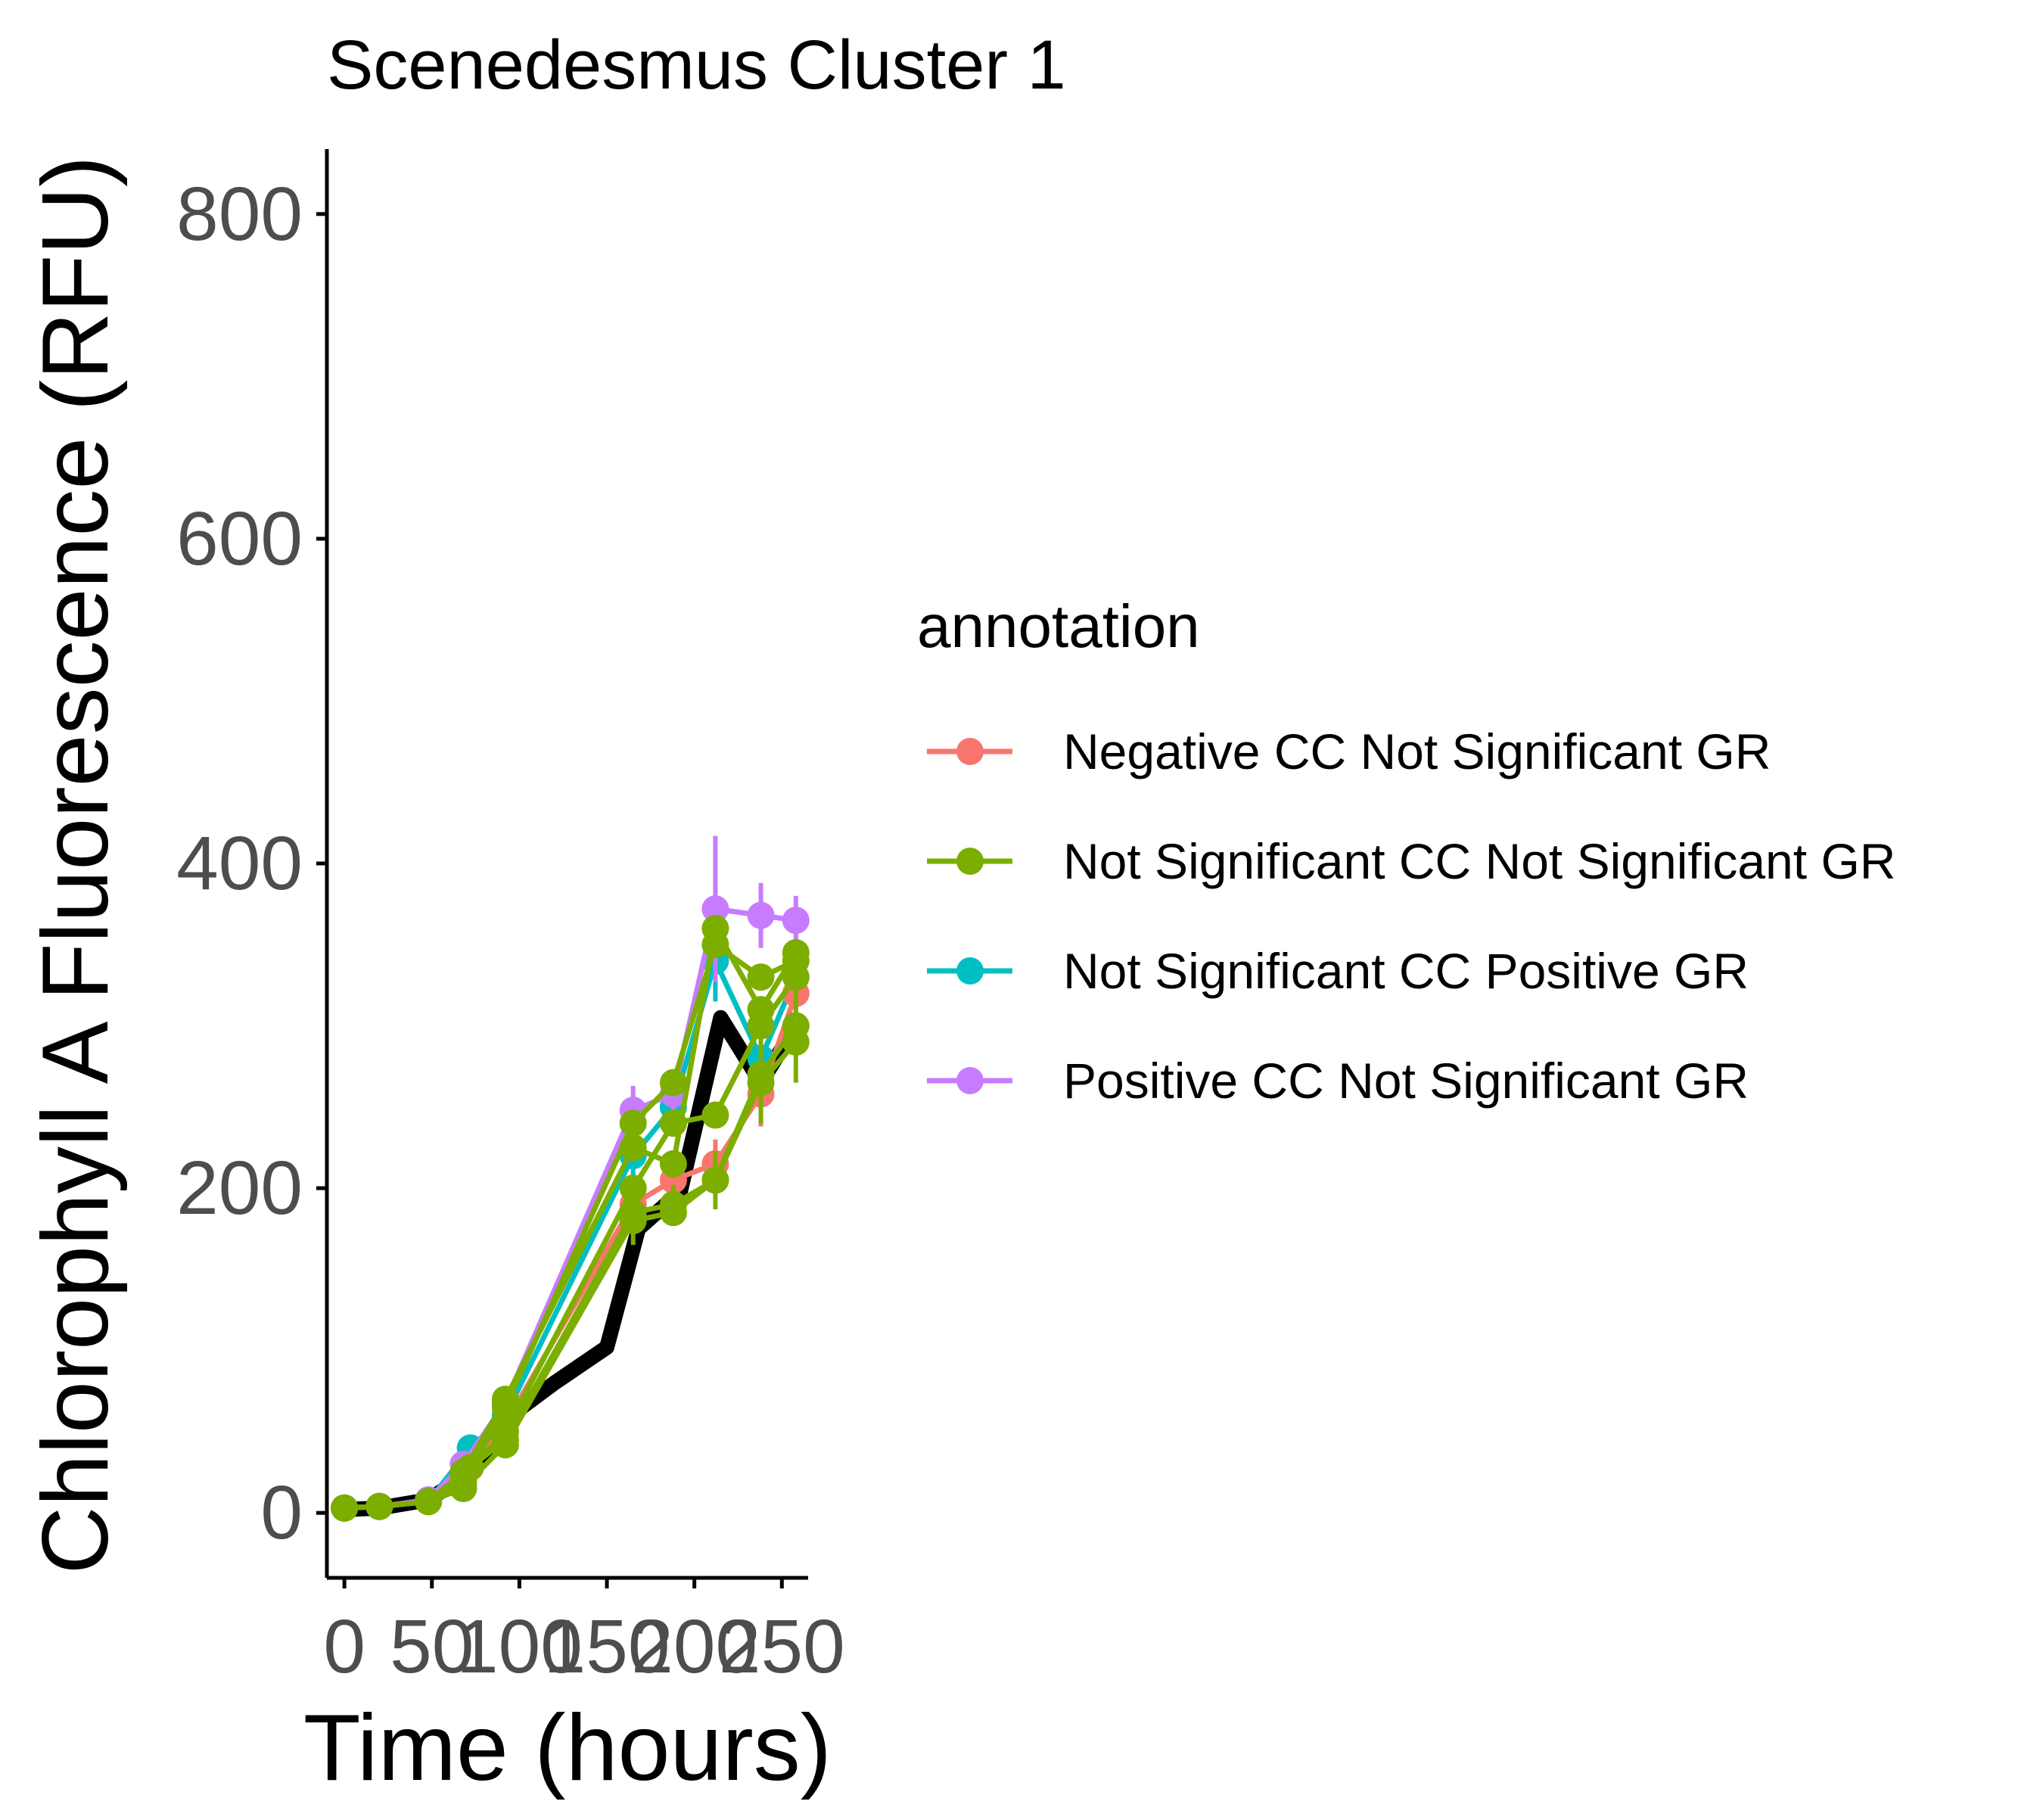  Describe the element at coordinates (715, 1115) in the screenshot. I see `series-1-trace-1-point` at that location.